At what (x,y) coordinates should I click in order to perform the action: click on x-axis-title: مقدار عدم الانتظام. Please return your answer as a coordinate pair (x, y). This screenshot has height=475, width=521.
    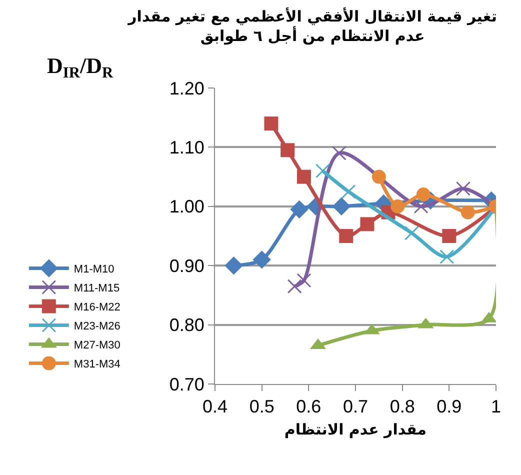
    Looking at the image, I should click on (355, 429).